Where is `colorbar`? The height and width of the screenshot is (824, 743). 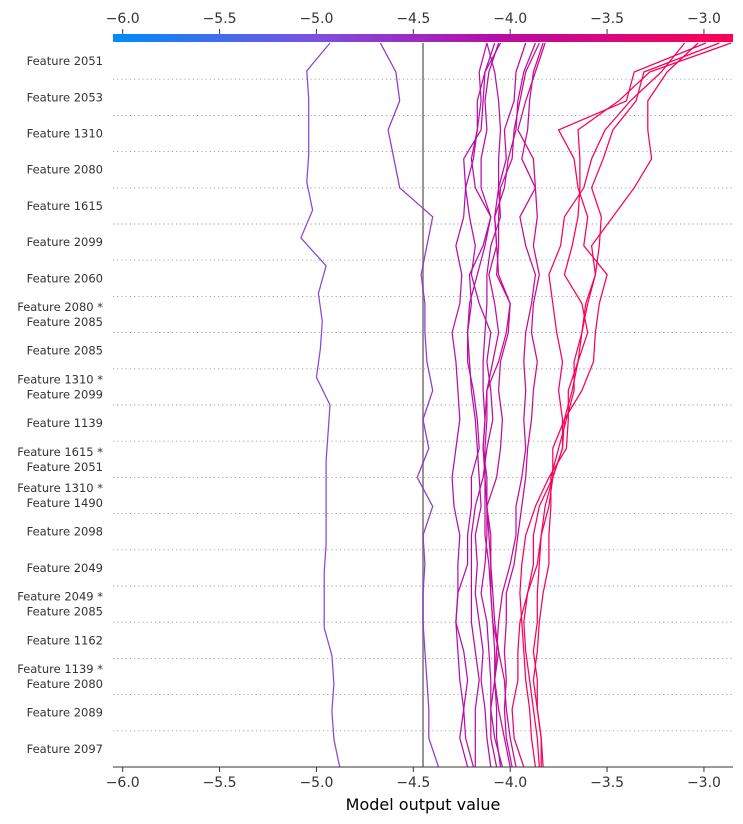
colorbar is located at coordinates (423, 38).